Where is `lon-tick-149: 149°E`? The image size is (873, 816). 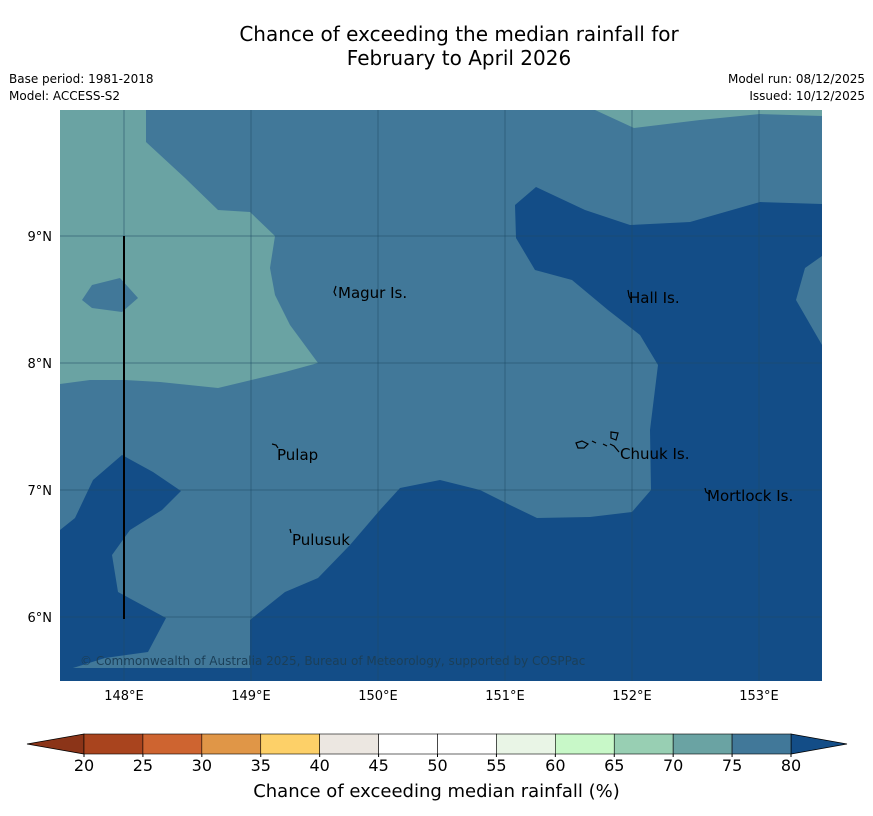 lon-tick-149: 149°E is located at coordinates (251, 696).